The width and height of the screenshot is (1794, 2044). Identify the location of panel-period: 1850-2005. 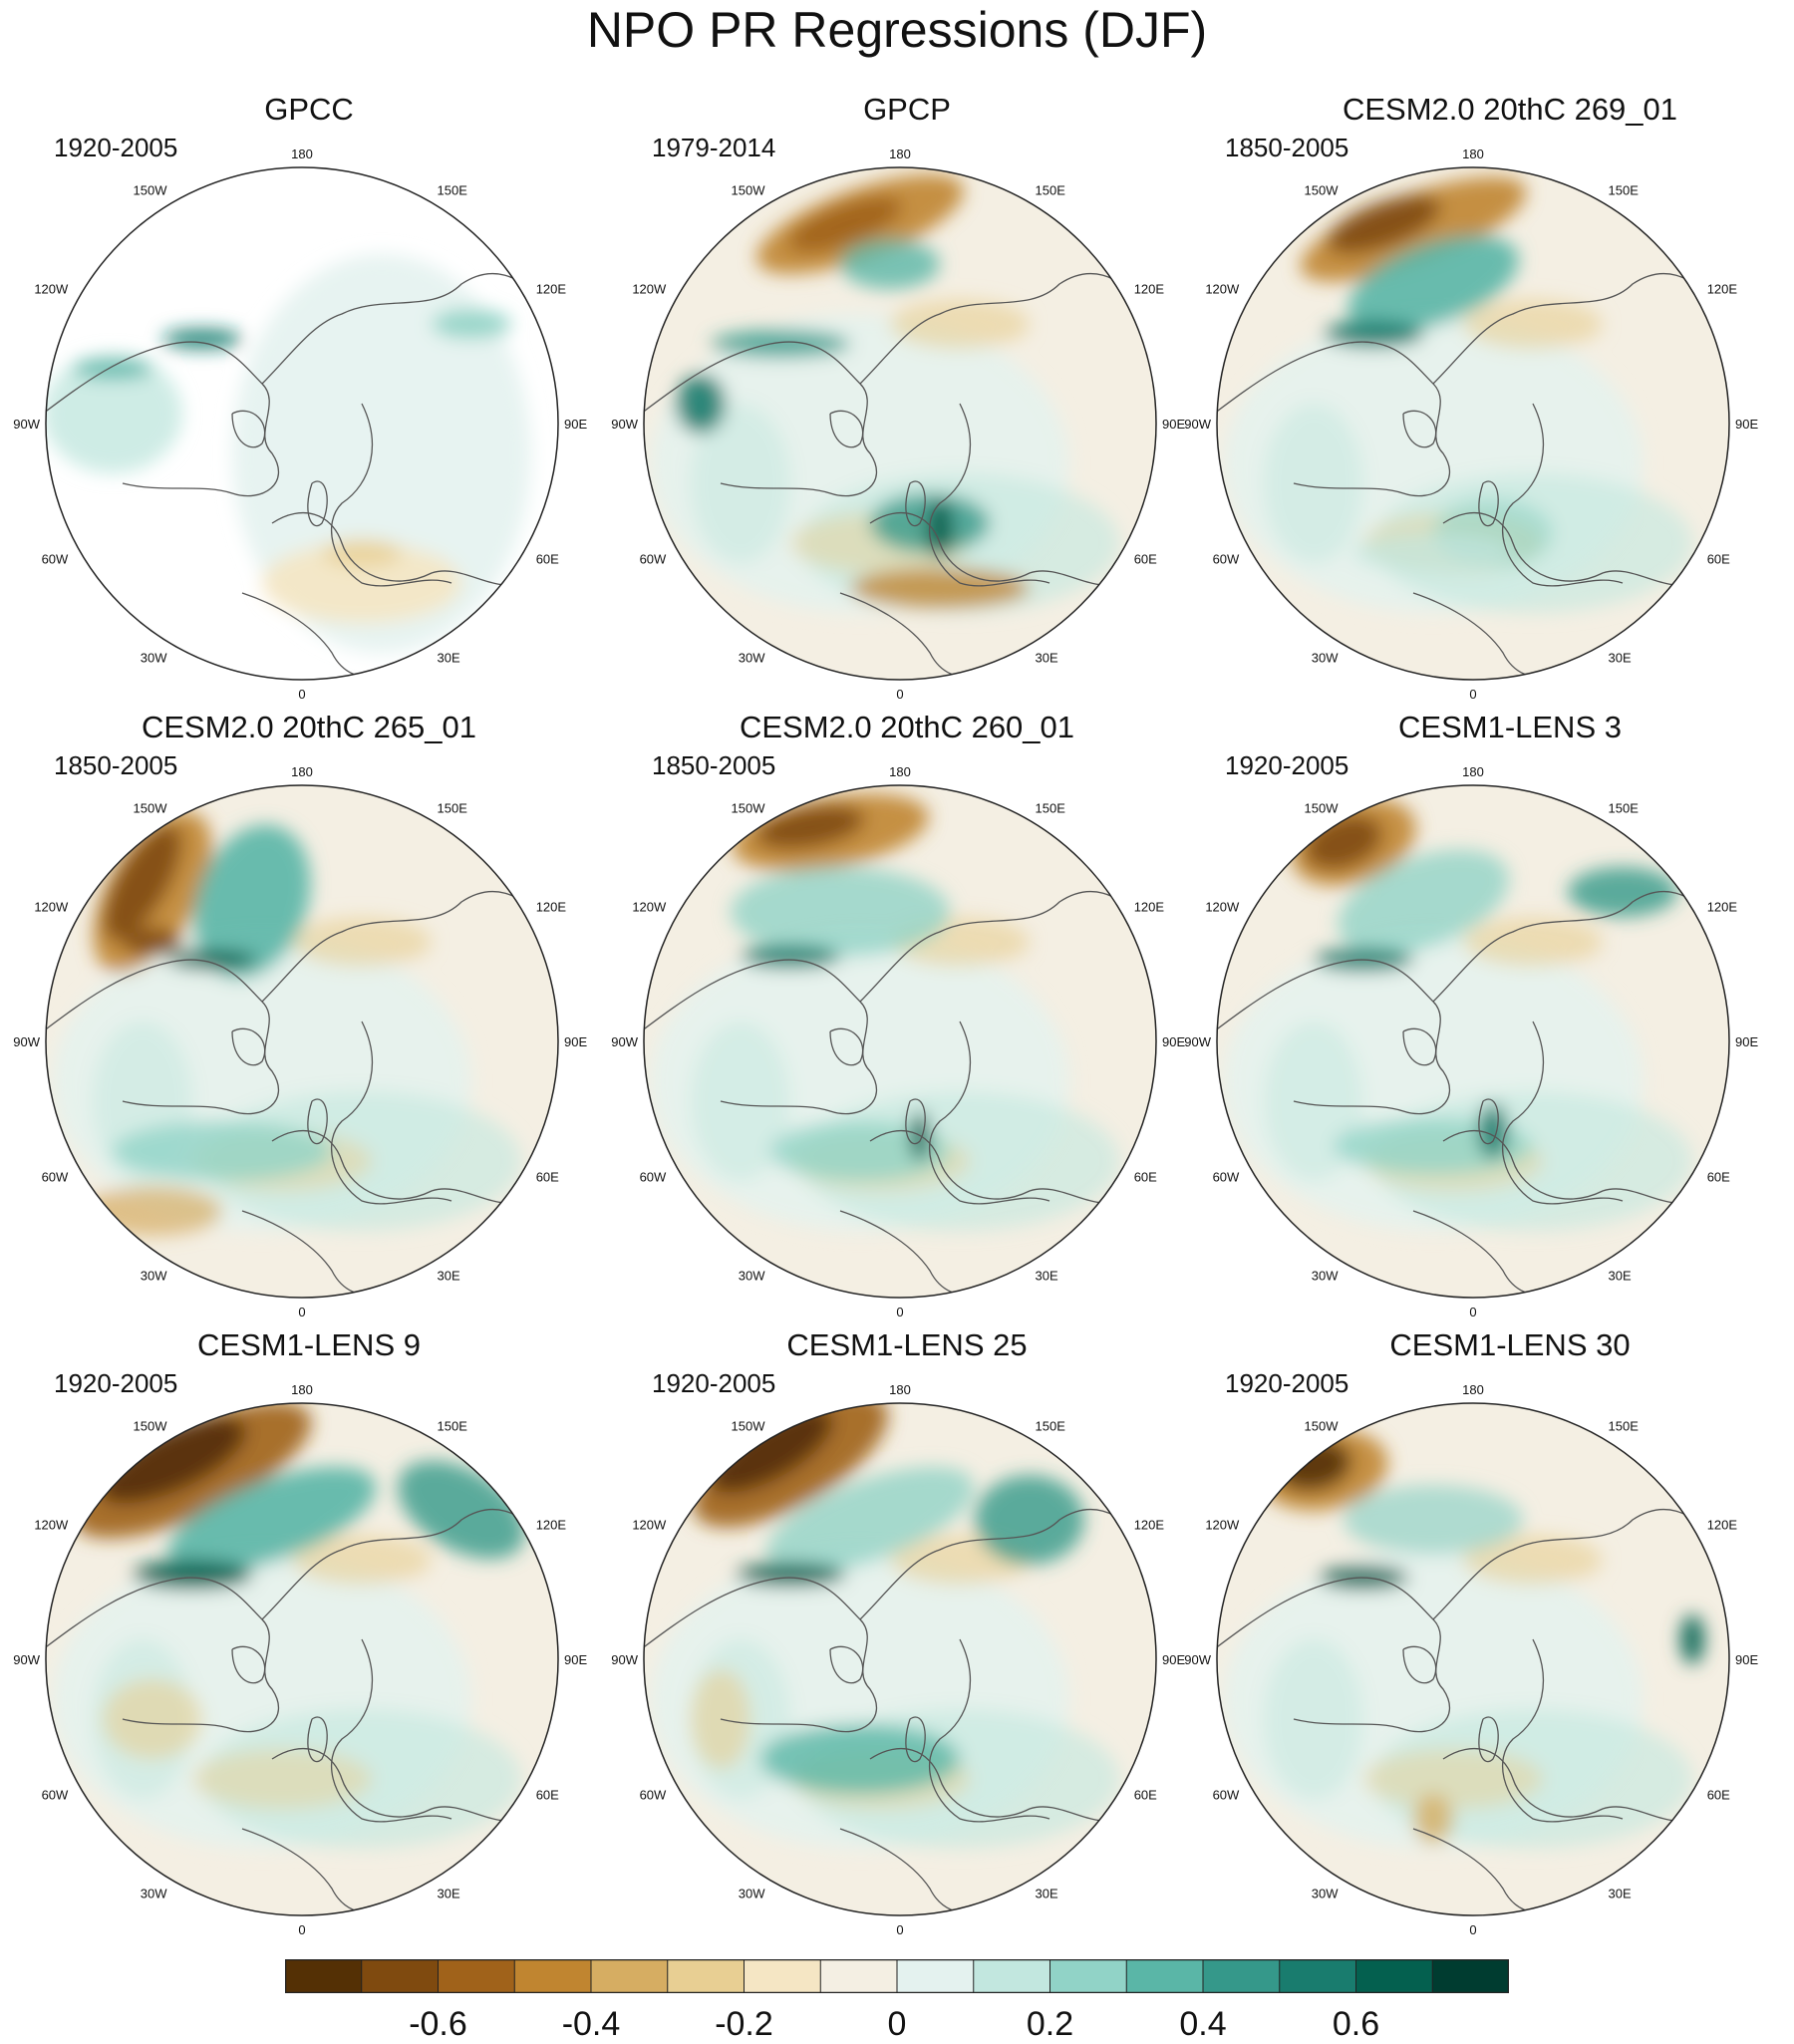
(116, 765).